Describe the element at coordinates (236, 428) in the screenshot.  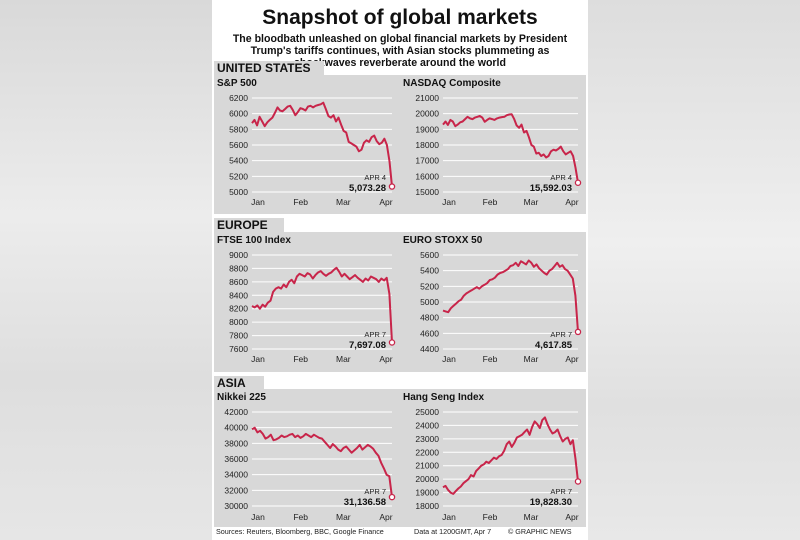
I see `y-tick-label: 40000` at that location.